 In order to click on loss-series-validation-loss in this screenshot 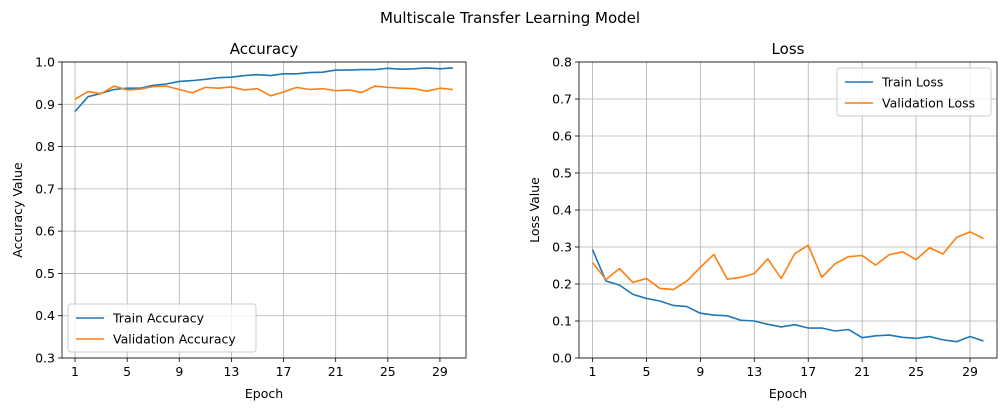, I will do `click(787, 261)`.